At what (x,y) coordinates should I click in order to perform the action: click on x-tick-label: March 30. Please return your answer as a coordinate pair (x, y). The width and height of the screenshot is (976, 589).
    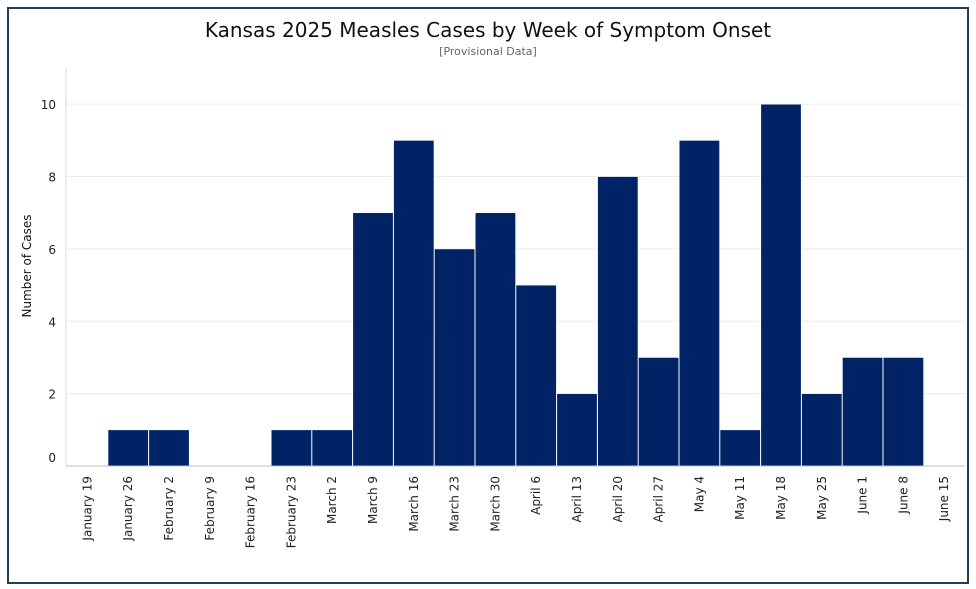
    Looking at the image, I should click on (495, 504).